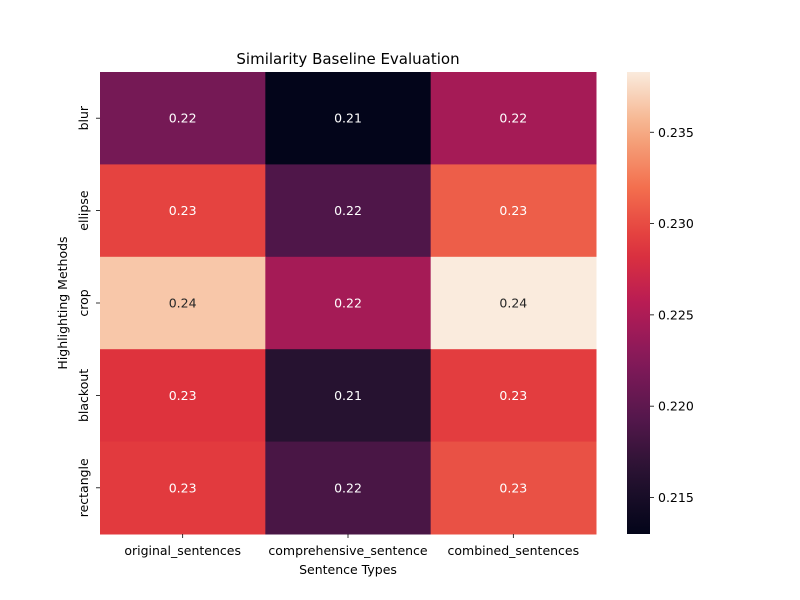 This screenshot has height=600, width=800. What do you see at coordinates (676, 132) in the screenshot?
I see `colorbar-tick-label: 0.235` at bounding box center [676, 132].